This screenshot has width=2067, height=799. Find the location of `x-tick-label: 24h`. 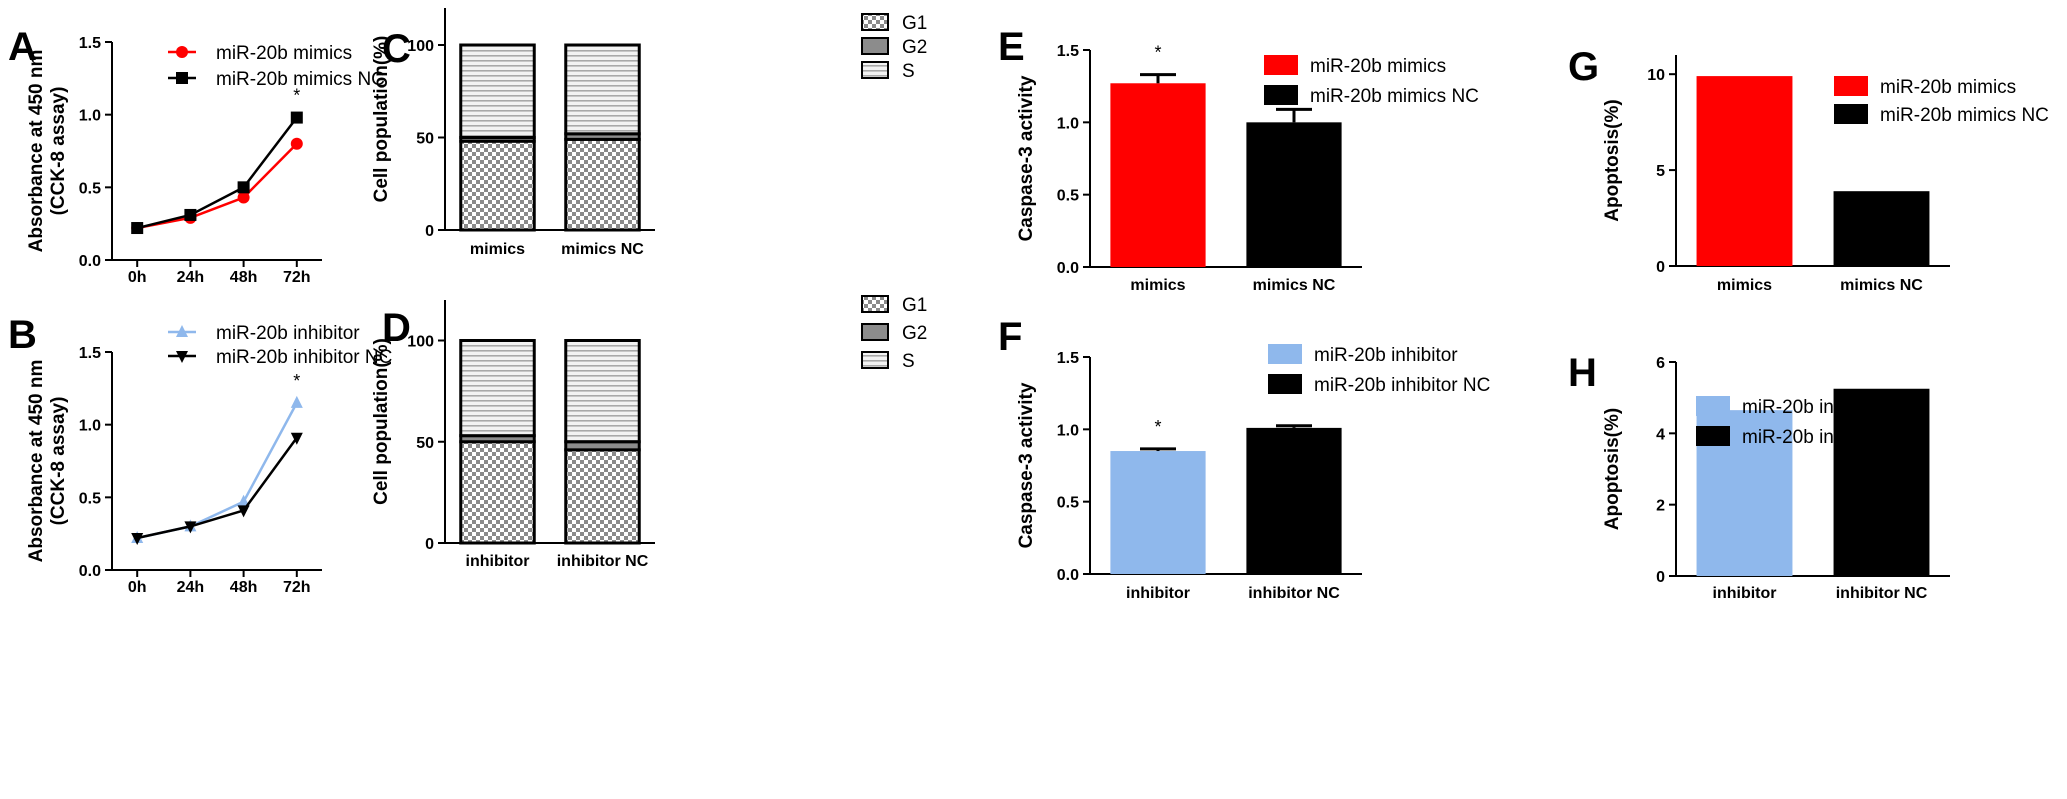

x-tick-label: 24h is located at coordinates (191, 277).